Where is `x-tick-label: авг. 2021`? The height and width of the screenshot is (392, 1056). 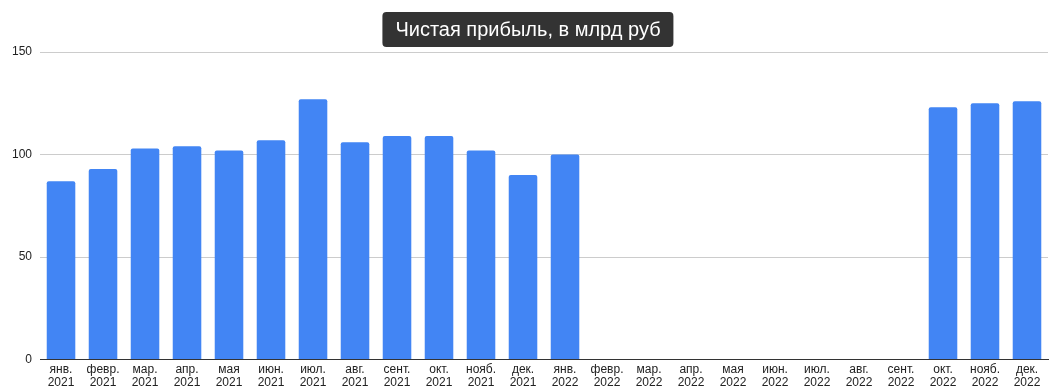 x-tick-label: авг. 2021 is located at coordinates (355, 375).